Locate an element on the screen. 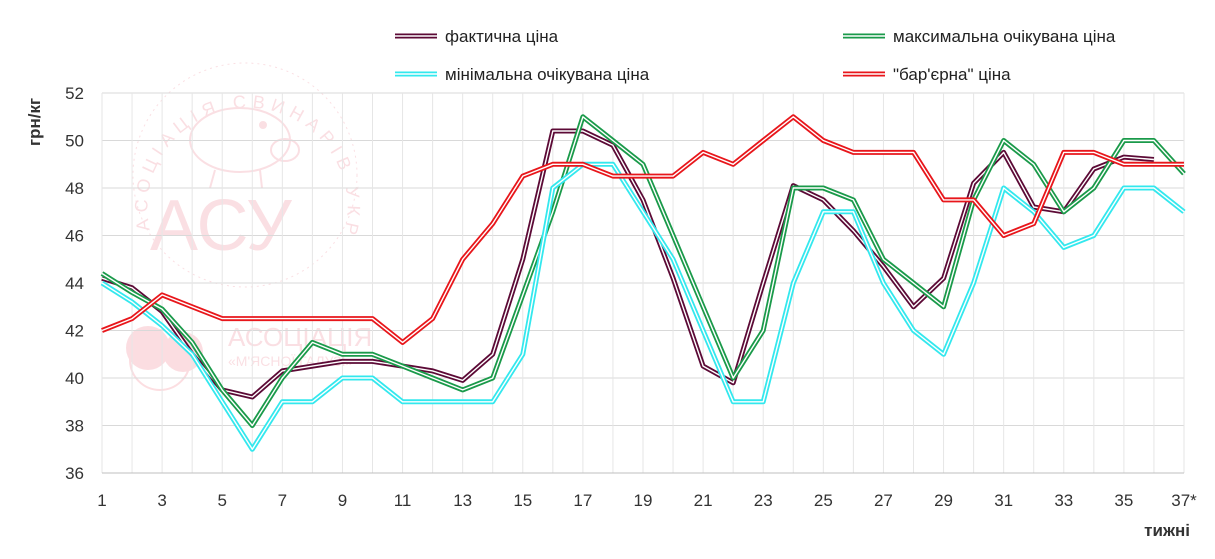  x-tick-label: 15 is located at coordinates (522, 500).